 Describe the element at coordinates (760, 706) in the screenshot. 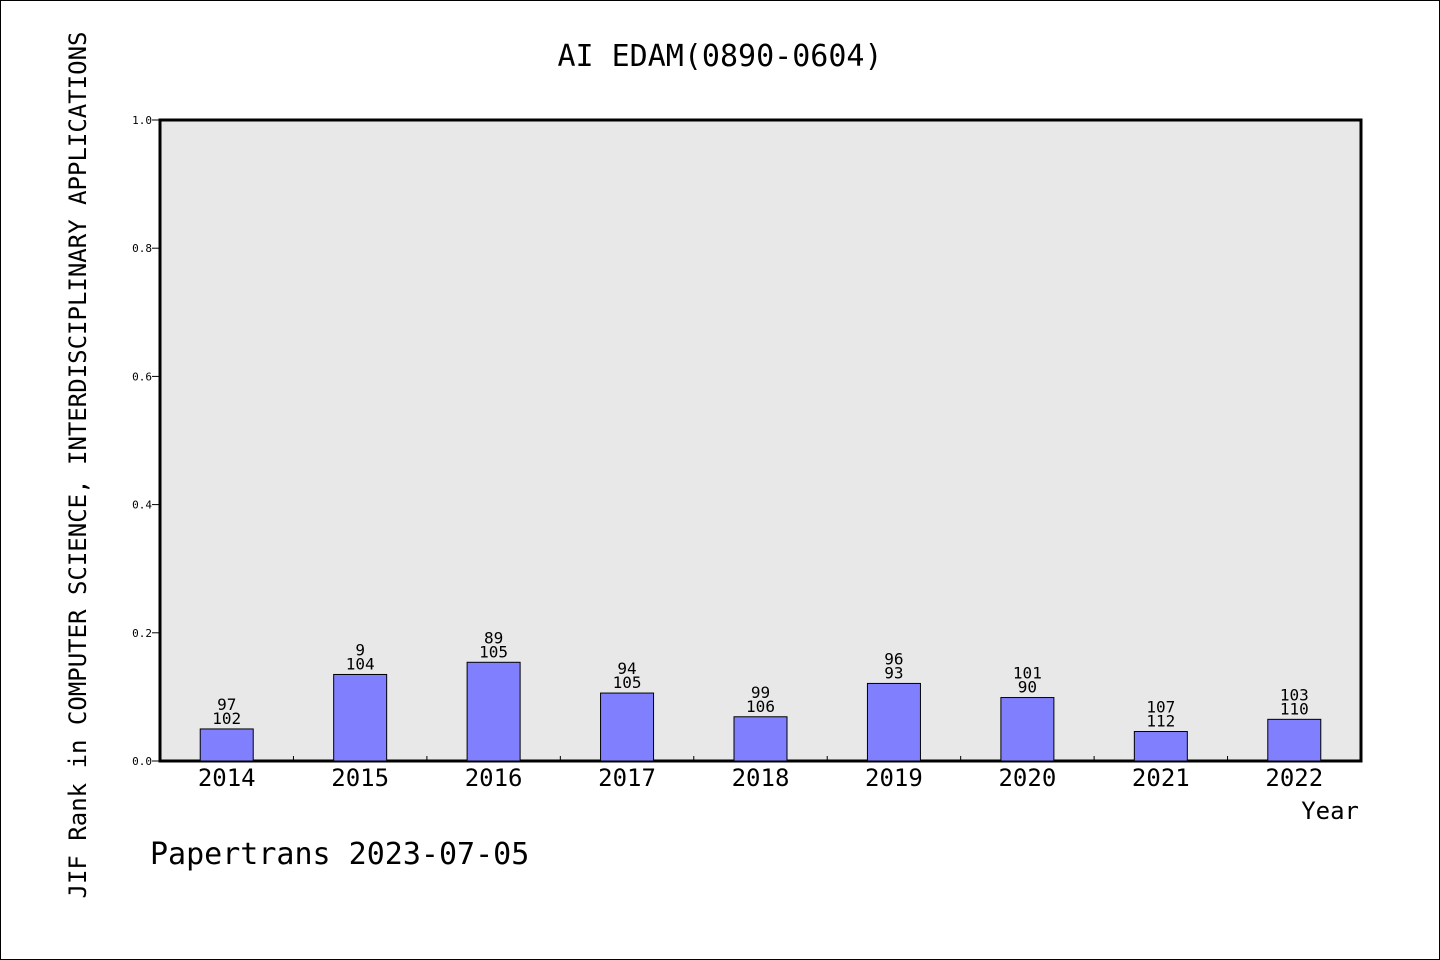

I see `total-label: 106` at that location.